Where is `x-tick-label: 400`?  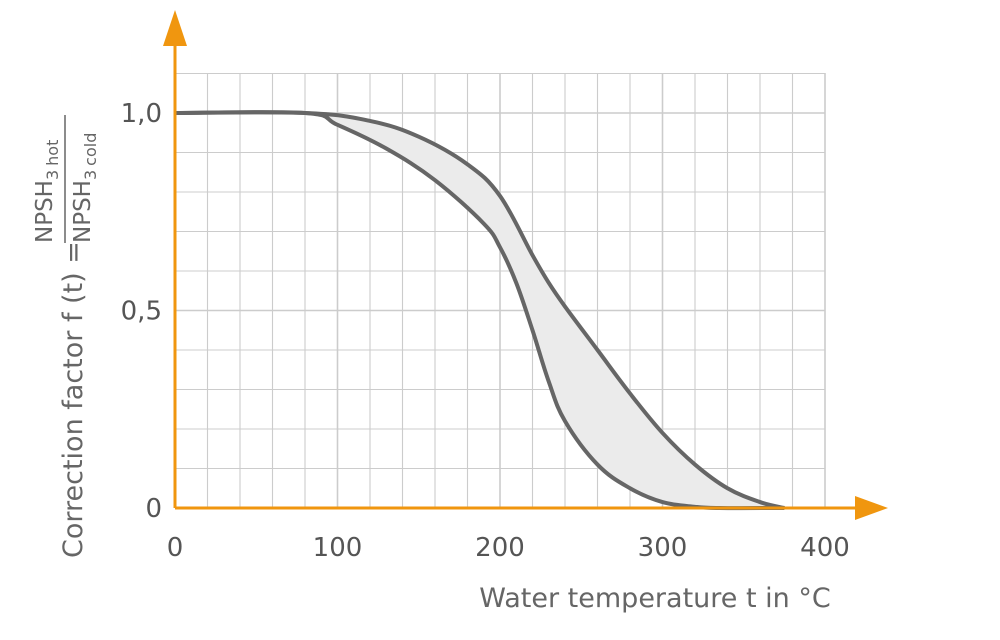 x-tick-label: 400 is located at coordinates (825, 548).